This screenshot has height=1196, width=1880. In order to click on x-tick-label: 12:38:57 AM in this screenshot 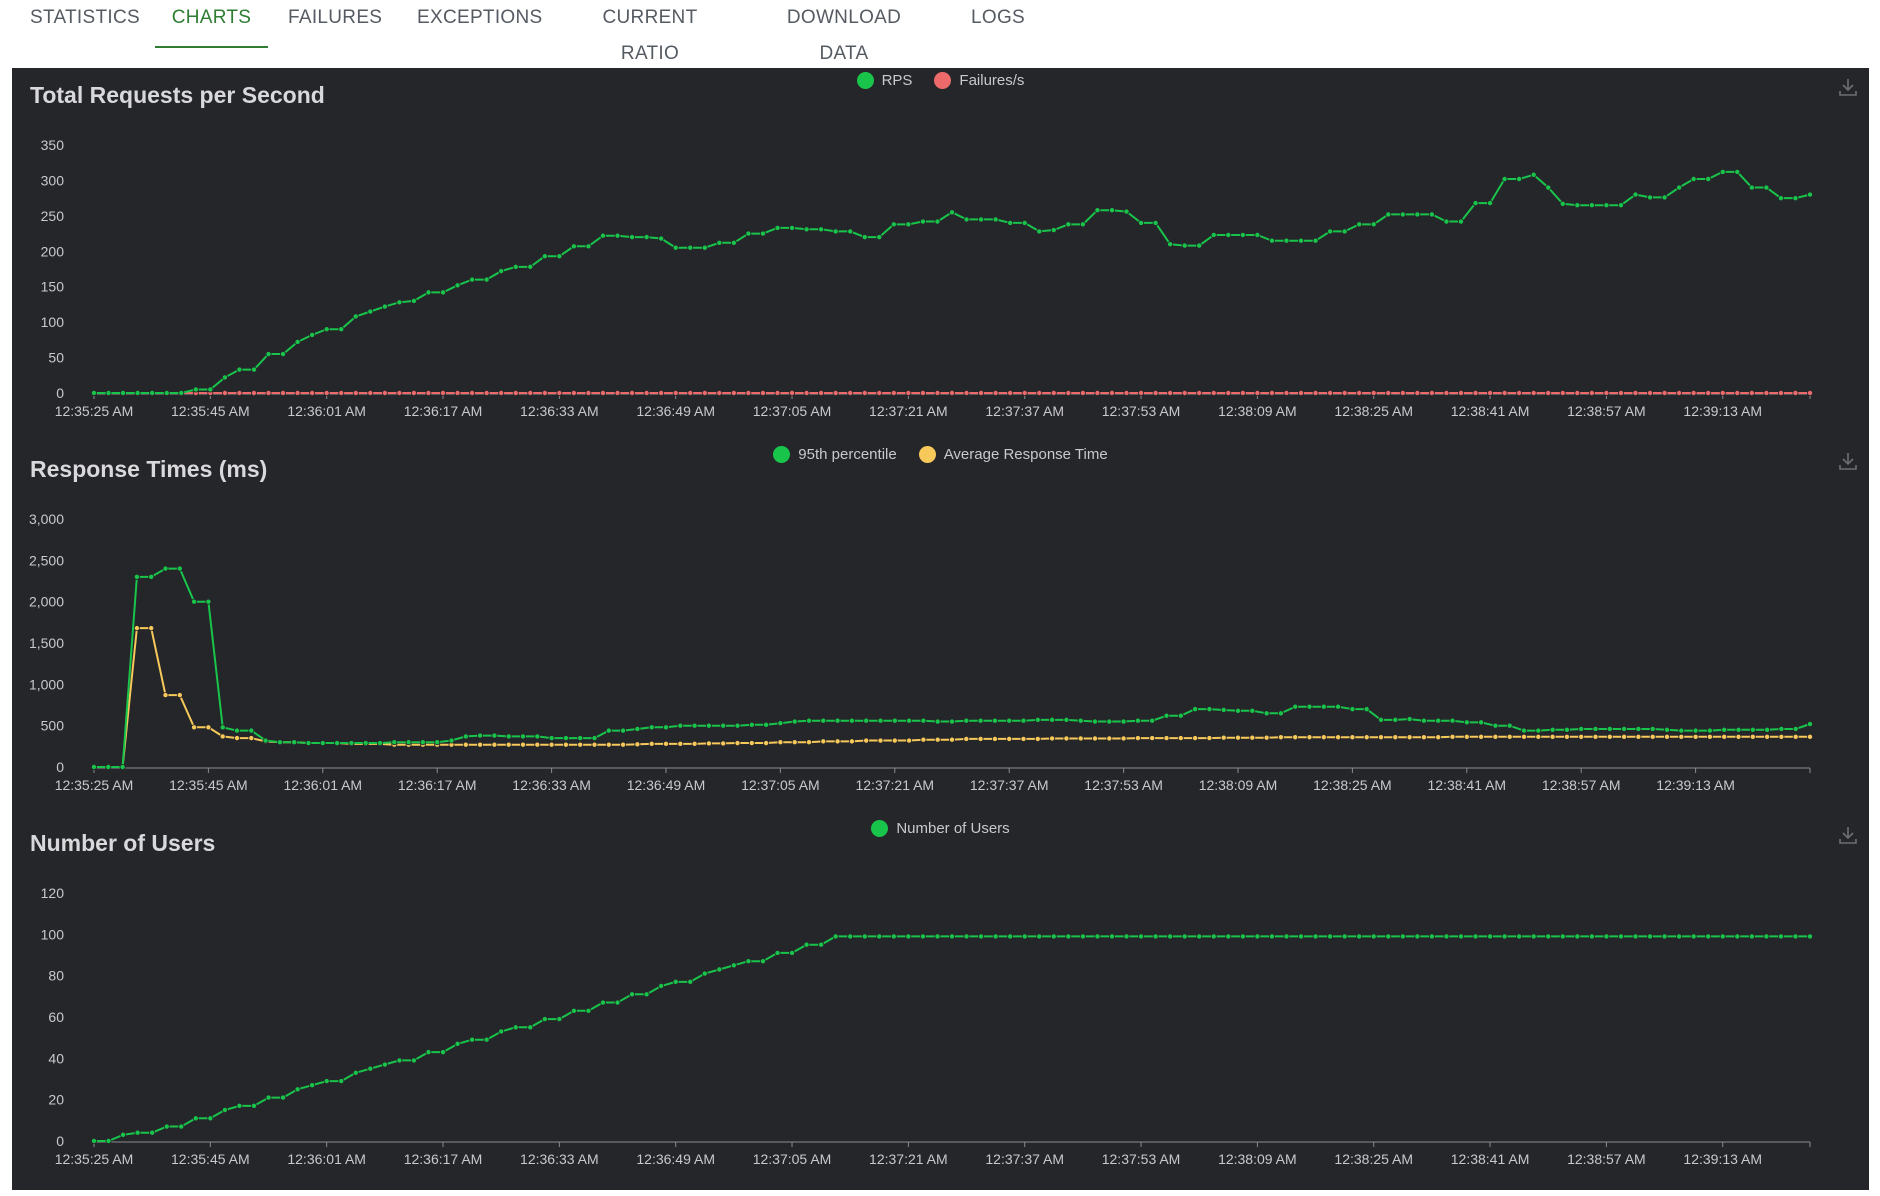, I will do `click(1606, 1159)`.